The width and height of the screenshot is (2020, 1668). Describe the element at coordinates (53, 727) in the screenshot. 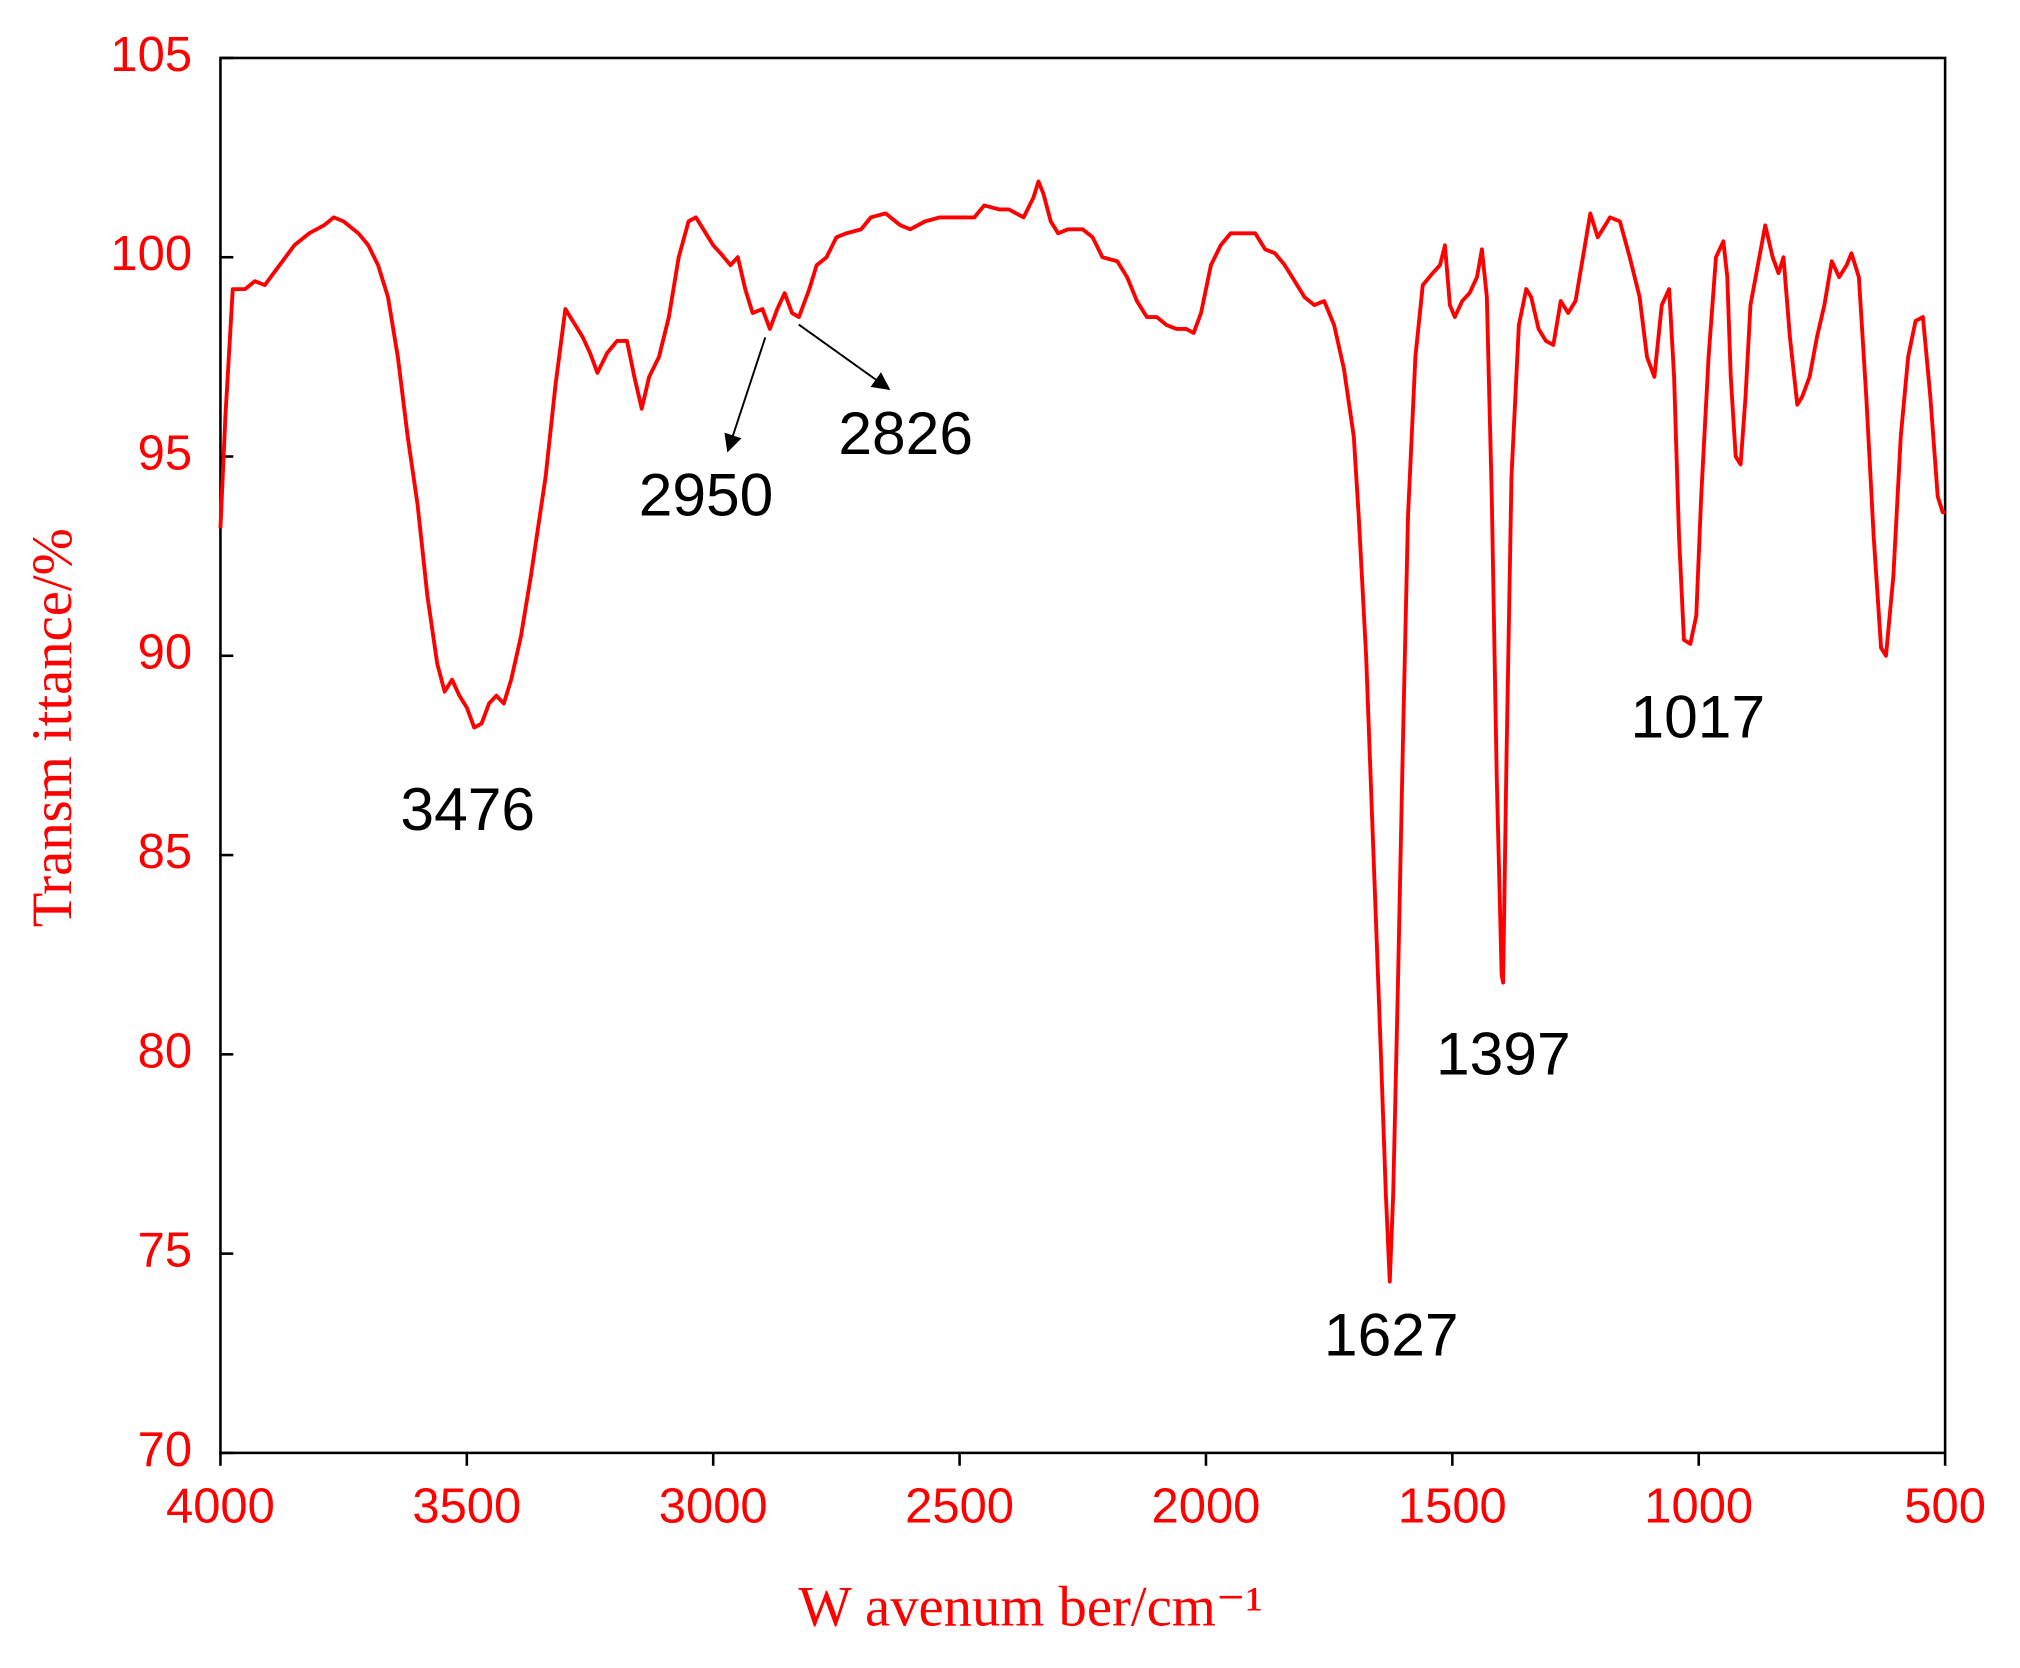

I see `y-axis-label: Transm ittance/%` at that location.